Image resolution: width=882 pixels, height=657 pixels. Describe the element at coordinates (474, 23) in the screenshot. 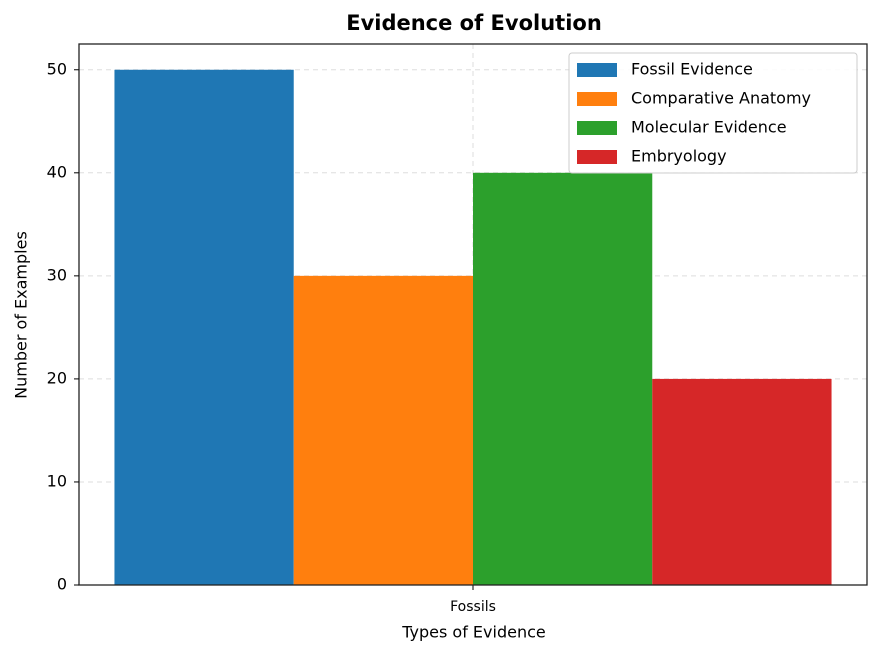

I see `chart-title: Evidence of Evolution` at that location.